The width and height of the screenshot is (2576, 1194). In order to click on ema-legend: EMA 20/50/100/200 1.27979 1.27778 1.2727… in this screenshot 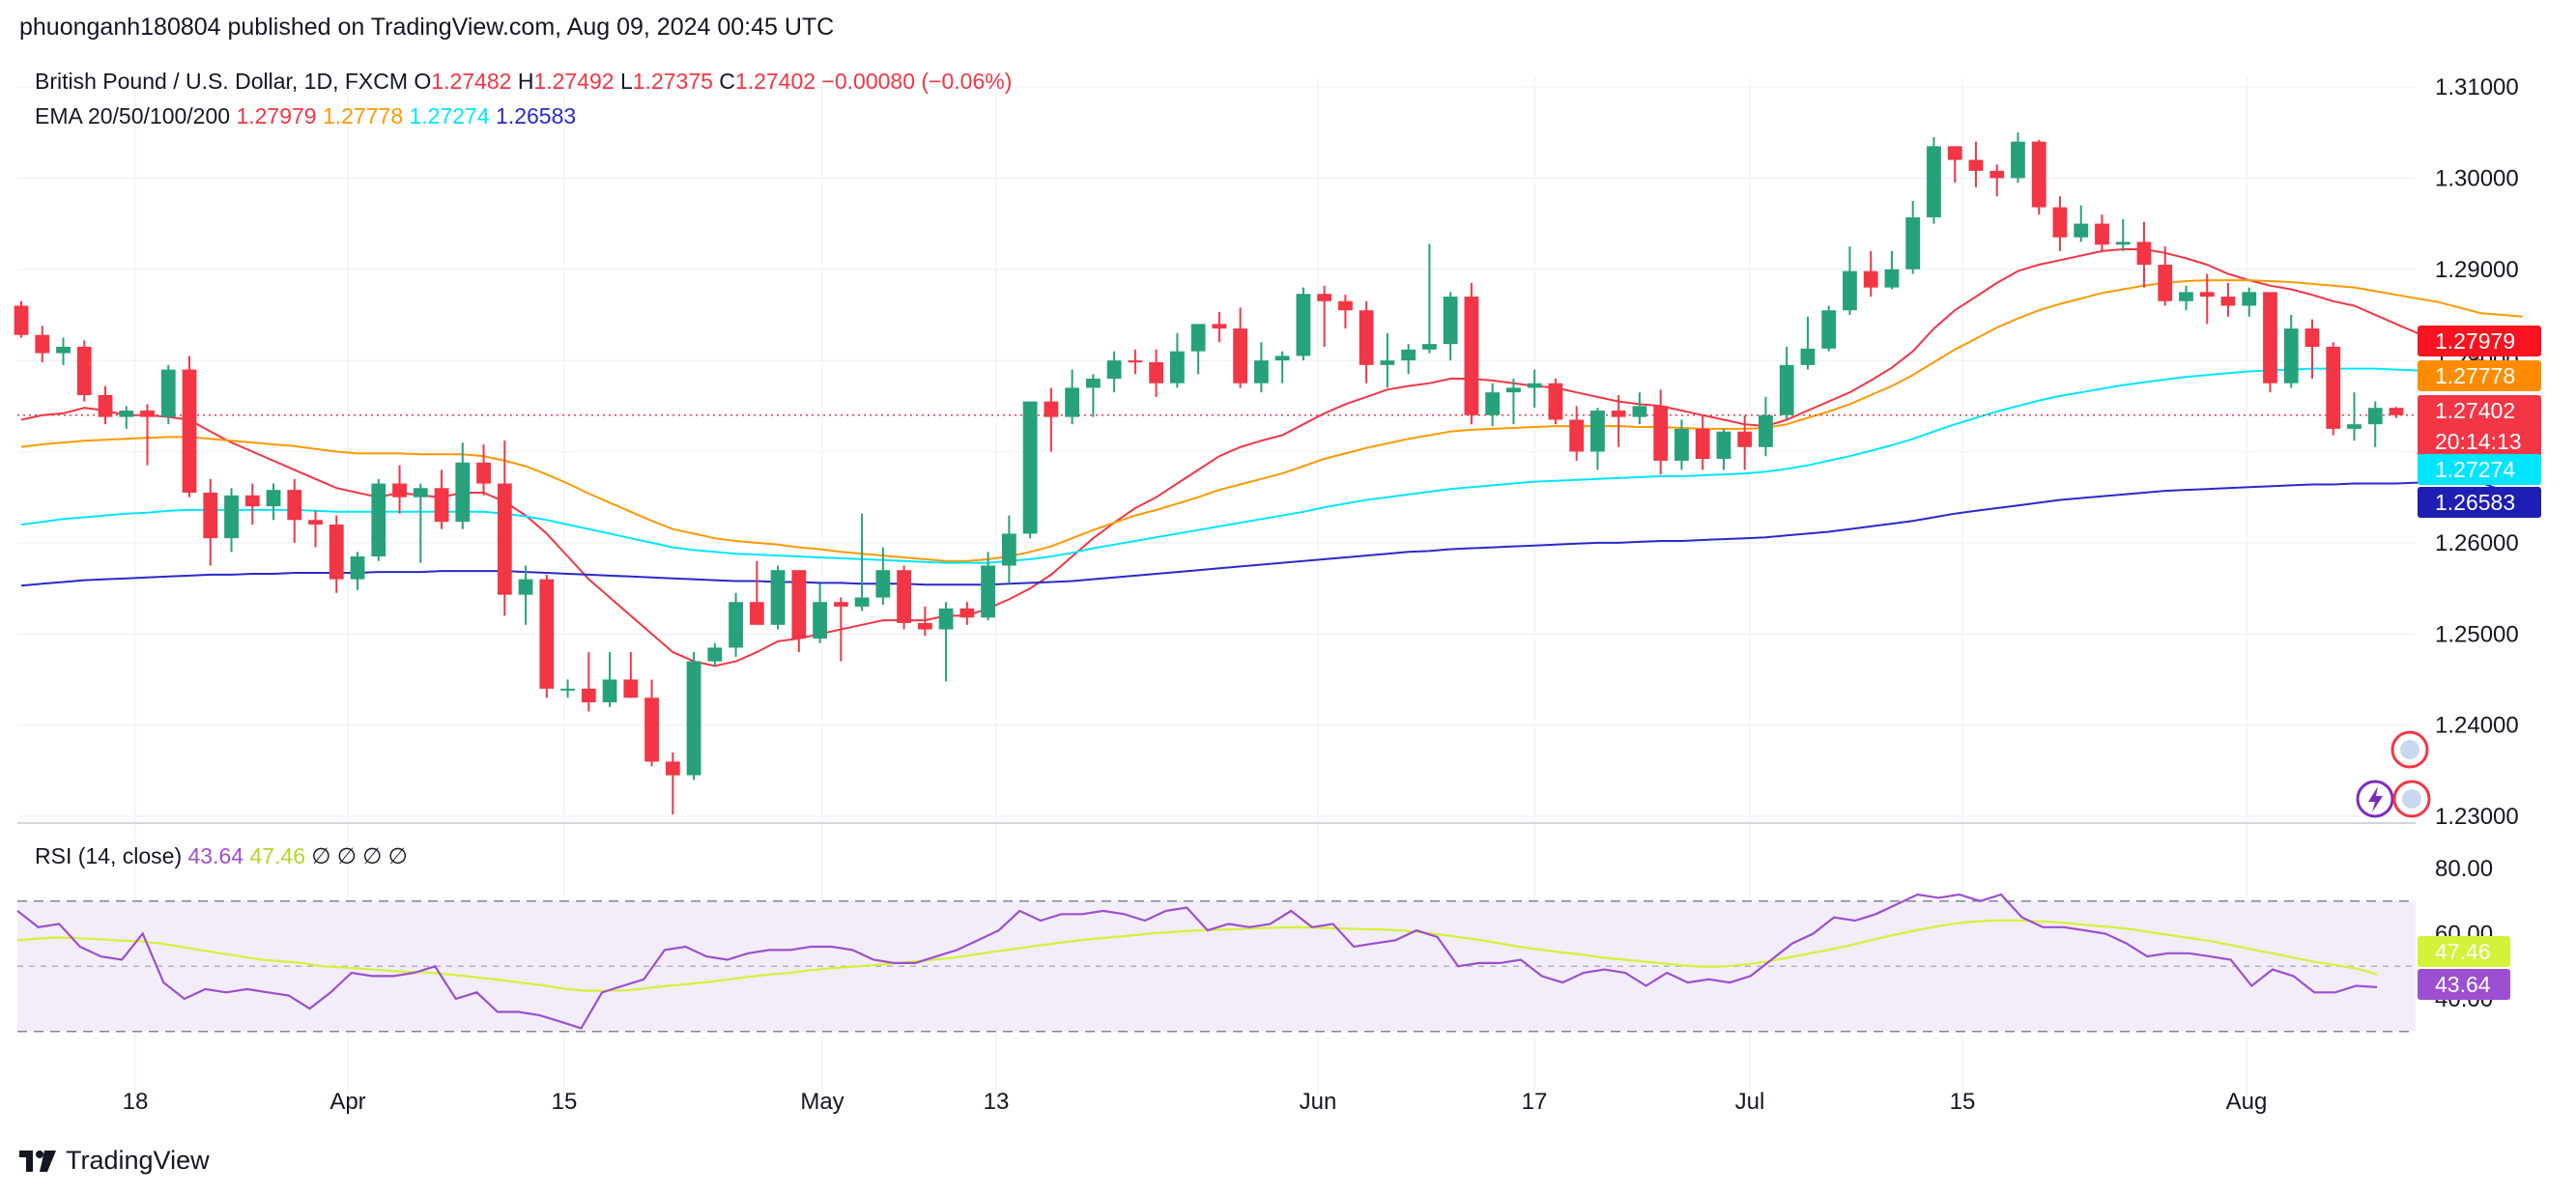, I will do `click(306, 115)`.